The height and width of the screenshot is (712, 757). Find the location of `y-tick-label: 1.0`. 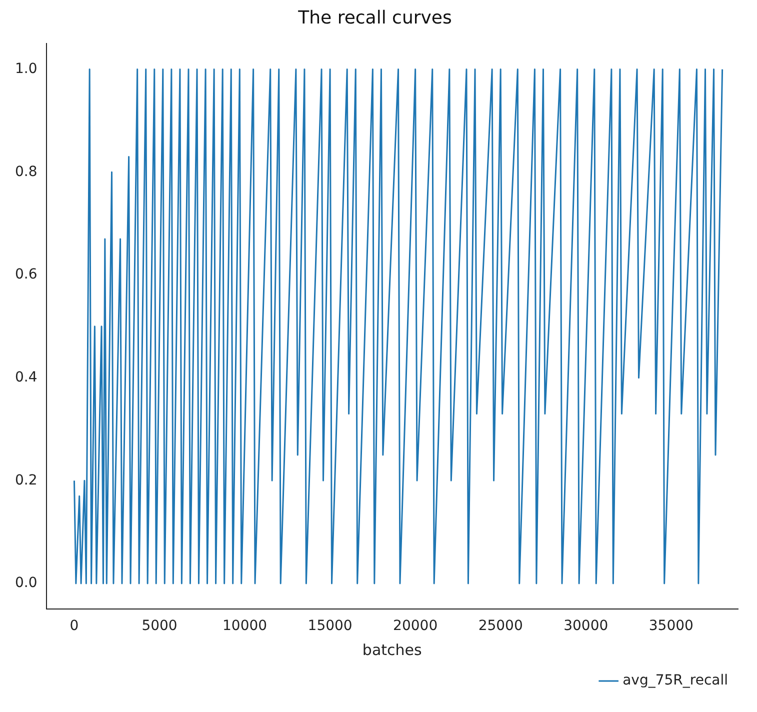

y-tick-label: 1.0 is located at coordinates (26, 68).